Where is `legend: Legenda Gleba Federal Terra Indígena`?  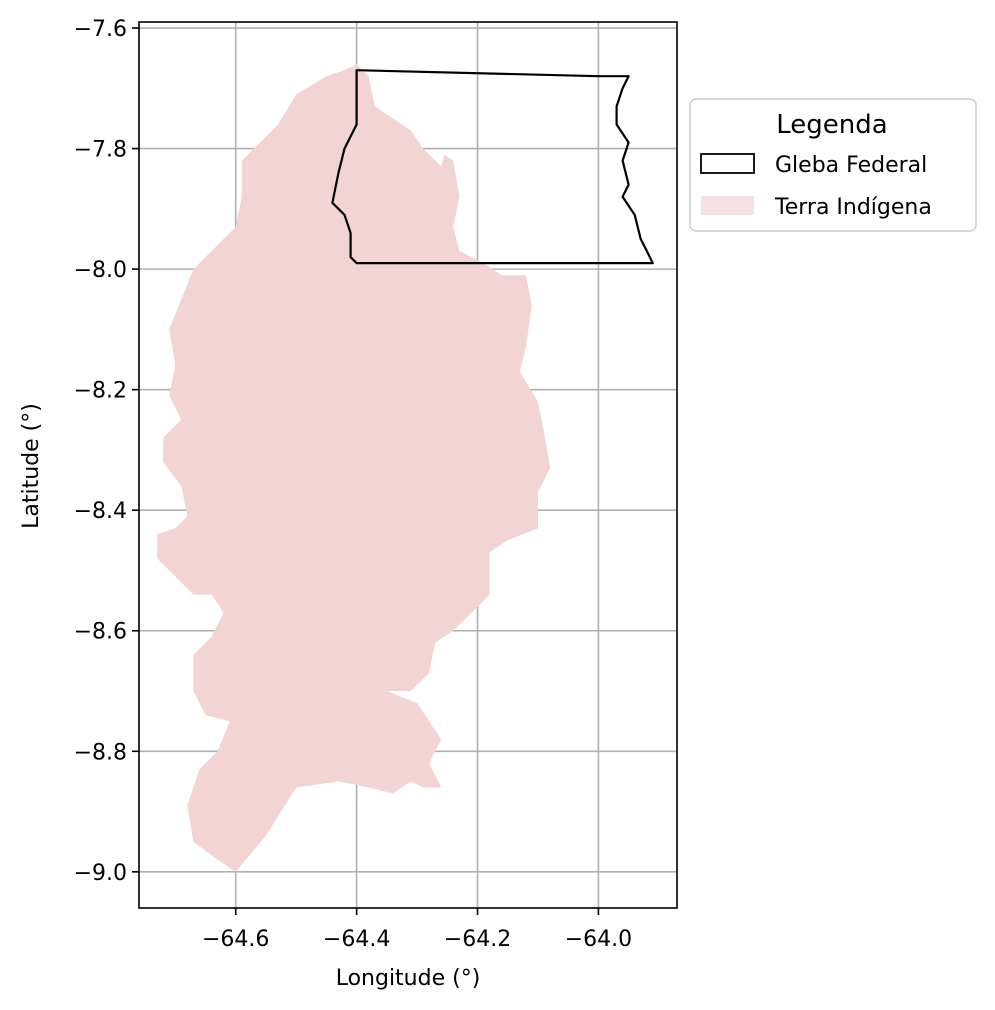 legend: Legenda Gleba Federal Terra Indígena is located at coordinates (833, 165).